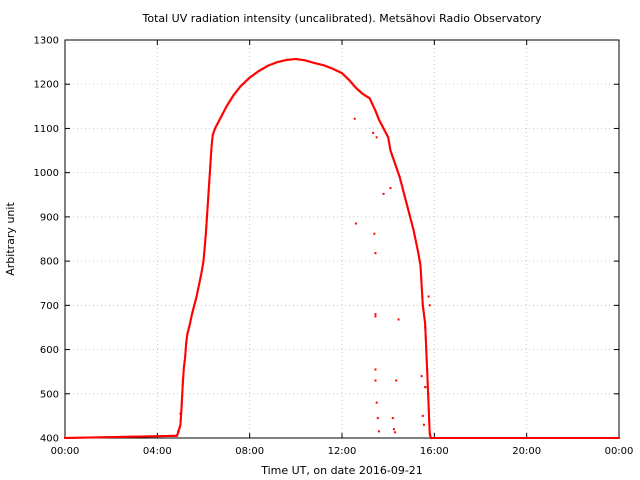  Describe the element at coordinates (434, 451) in the screenshot. I see `x-tick-label: 16:00` at that location.